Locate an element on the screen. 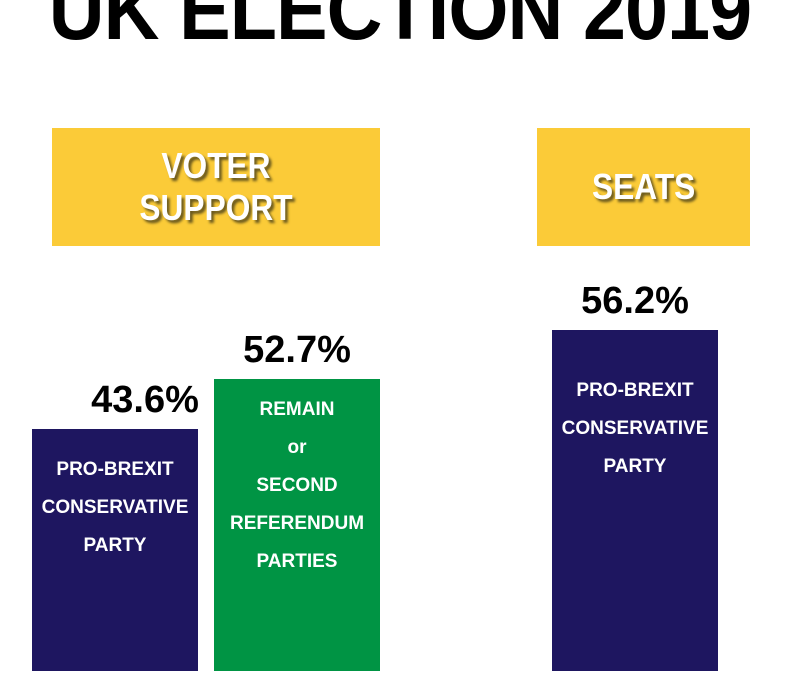  seats-title: SEATS is located at coordinates (643, 186).